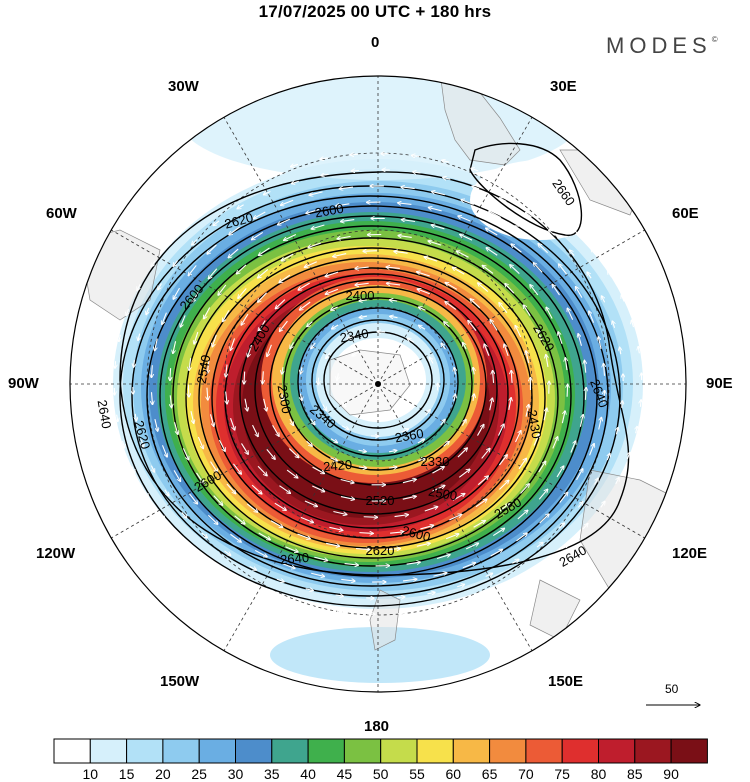 The width and height of the screenshot is (750, 782). What do you see at coordinates (56, 553) in the screenshot?
I see `lon-label-120w: 120W` at bounding box center [56, 553].